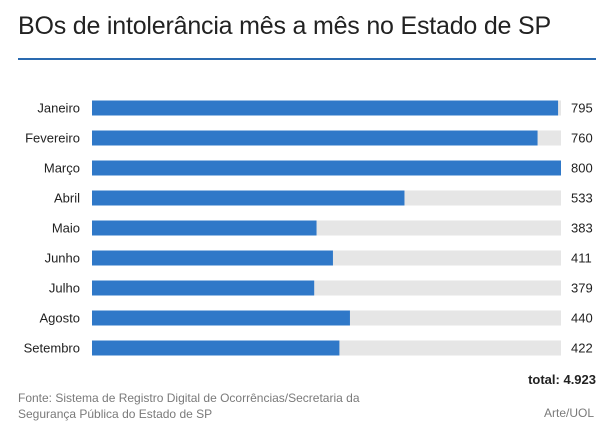  I want to click on value-label: 422, so click(582, 348).